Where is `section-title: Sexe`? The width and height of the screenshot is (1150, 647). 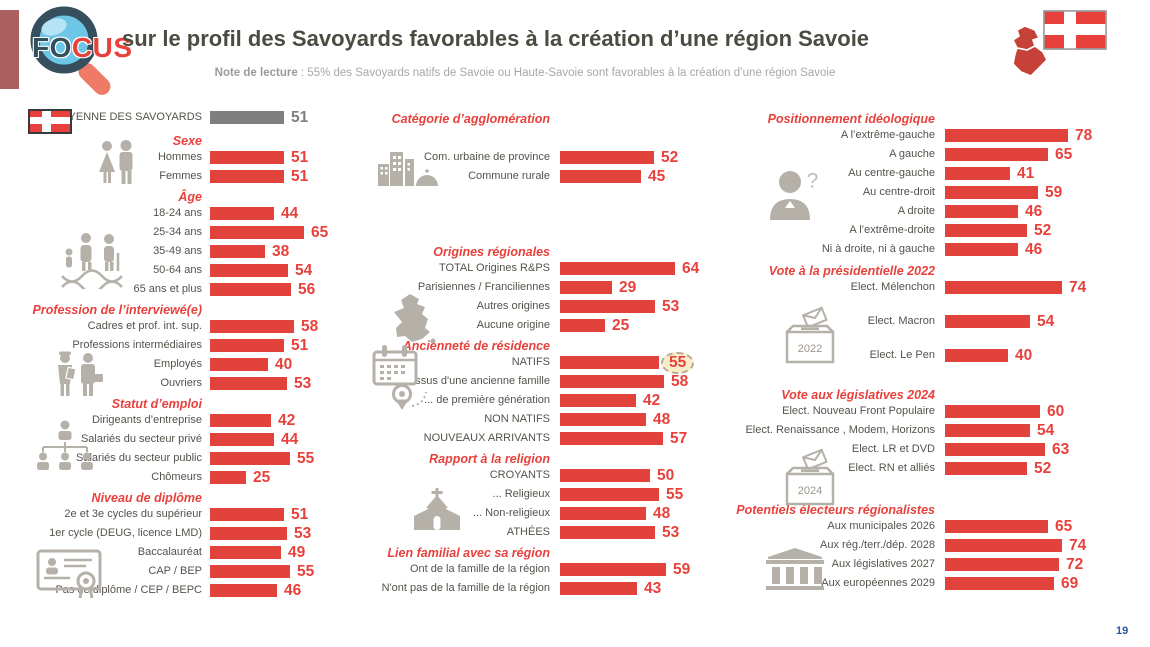 section-title: Sexe is located at coordinates (187, 140).